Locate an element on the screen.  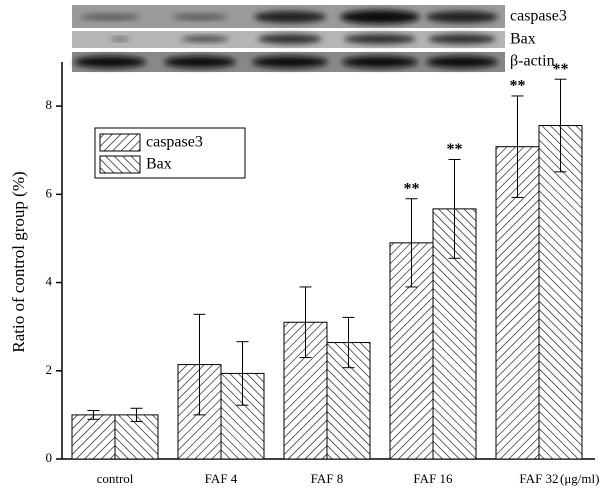
y-axis-label: Ratio of control group (%) is located at coordinates (18, 261).